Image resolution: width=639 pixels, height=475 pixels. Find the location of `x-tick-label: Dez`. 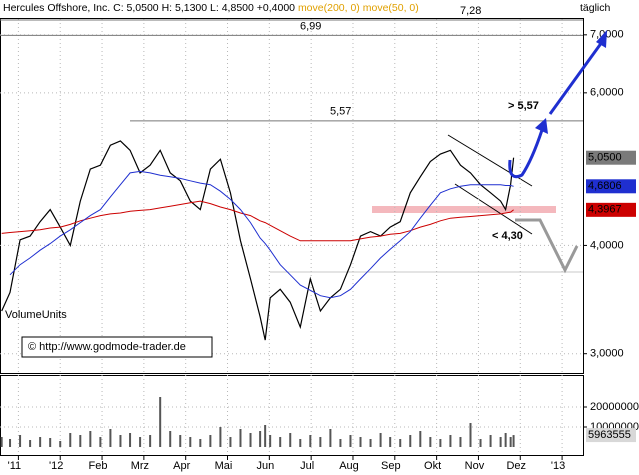

x-tick-label: Dez is located at coordinates (516, 466).